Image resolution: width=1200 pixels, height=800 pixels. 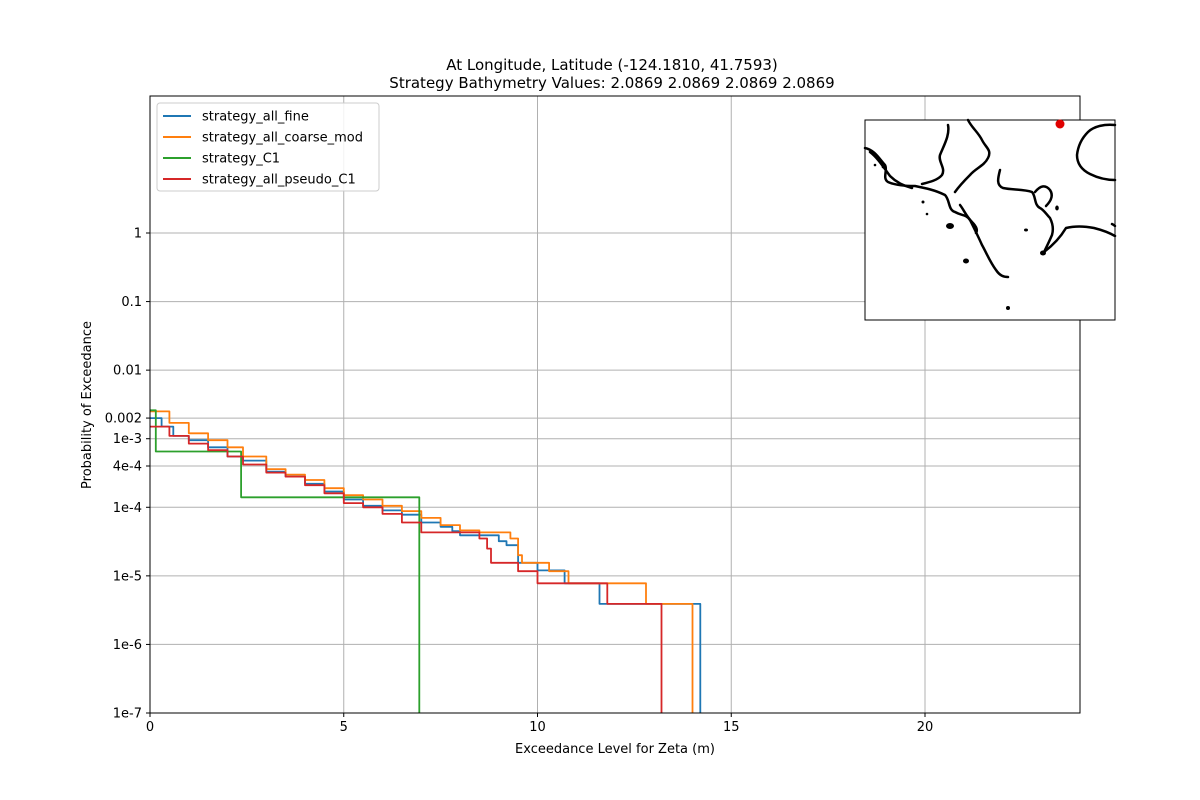 I want to click on inset-islands, so click(x=966, y=236).